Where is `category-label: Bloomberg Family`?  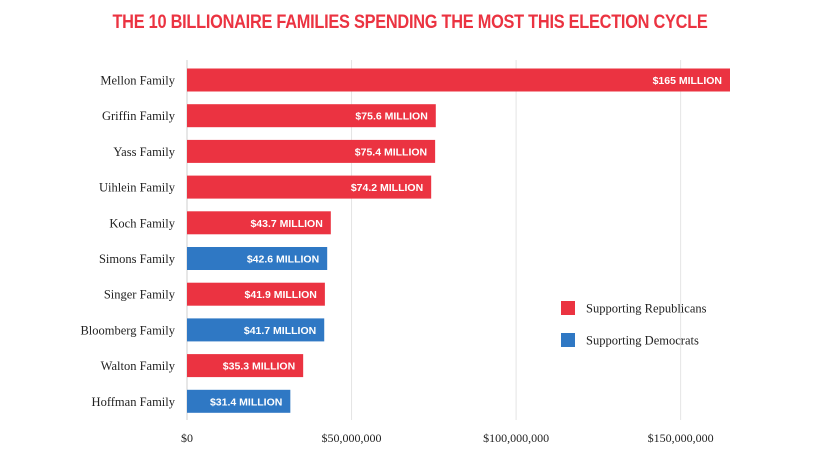
category-label: Bloomberg Family is located at coordinates (127, 330).